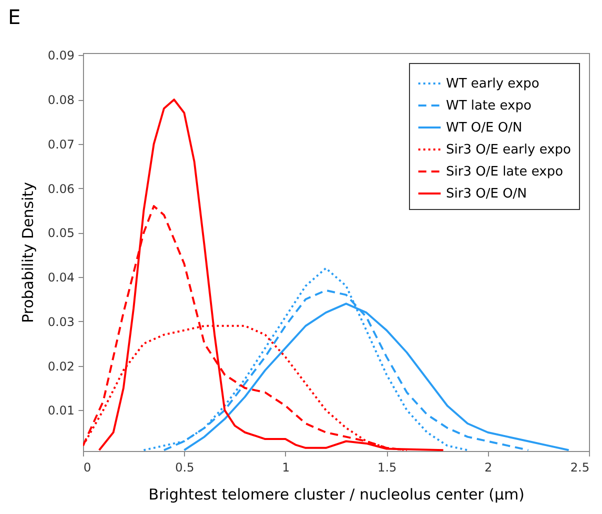  Describe the element at coordinates (14, 17) in the screenshot. I see `text: E` at that location.